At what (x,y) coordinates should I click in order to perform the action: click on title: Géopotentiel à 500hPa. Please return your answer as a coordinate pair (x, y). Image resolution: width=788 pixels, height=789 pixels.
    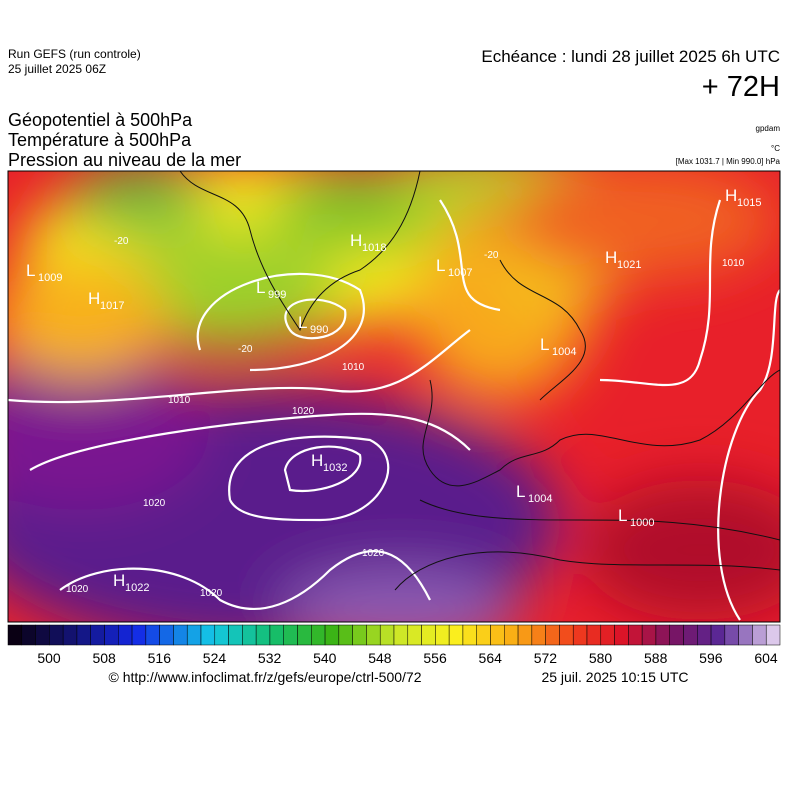
    Looking at the image, I should click on (100, 120).